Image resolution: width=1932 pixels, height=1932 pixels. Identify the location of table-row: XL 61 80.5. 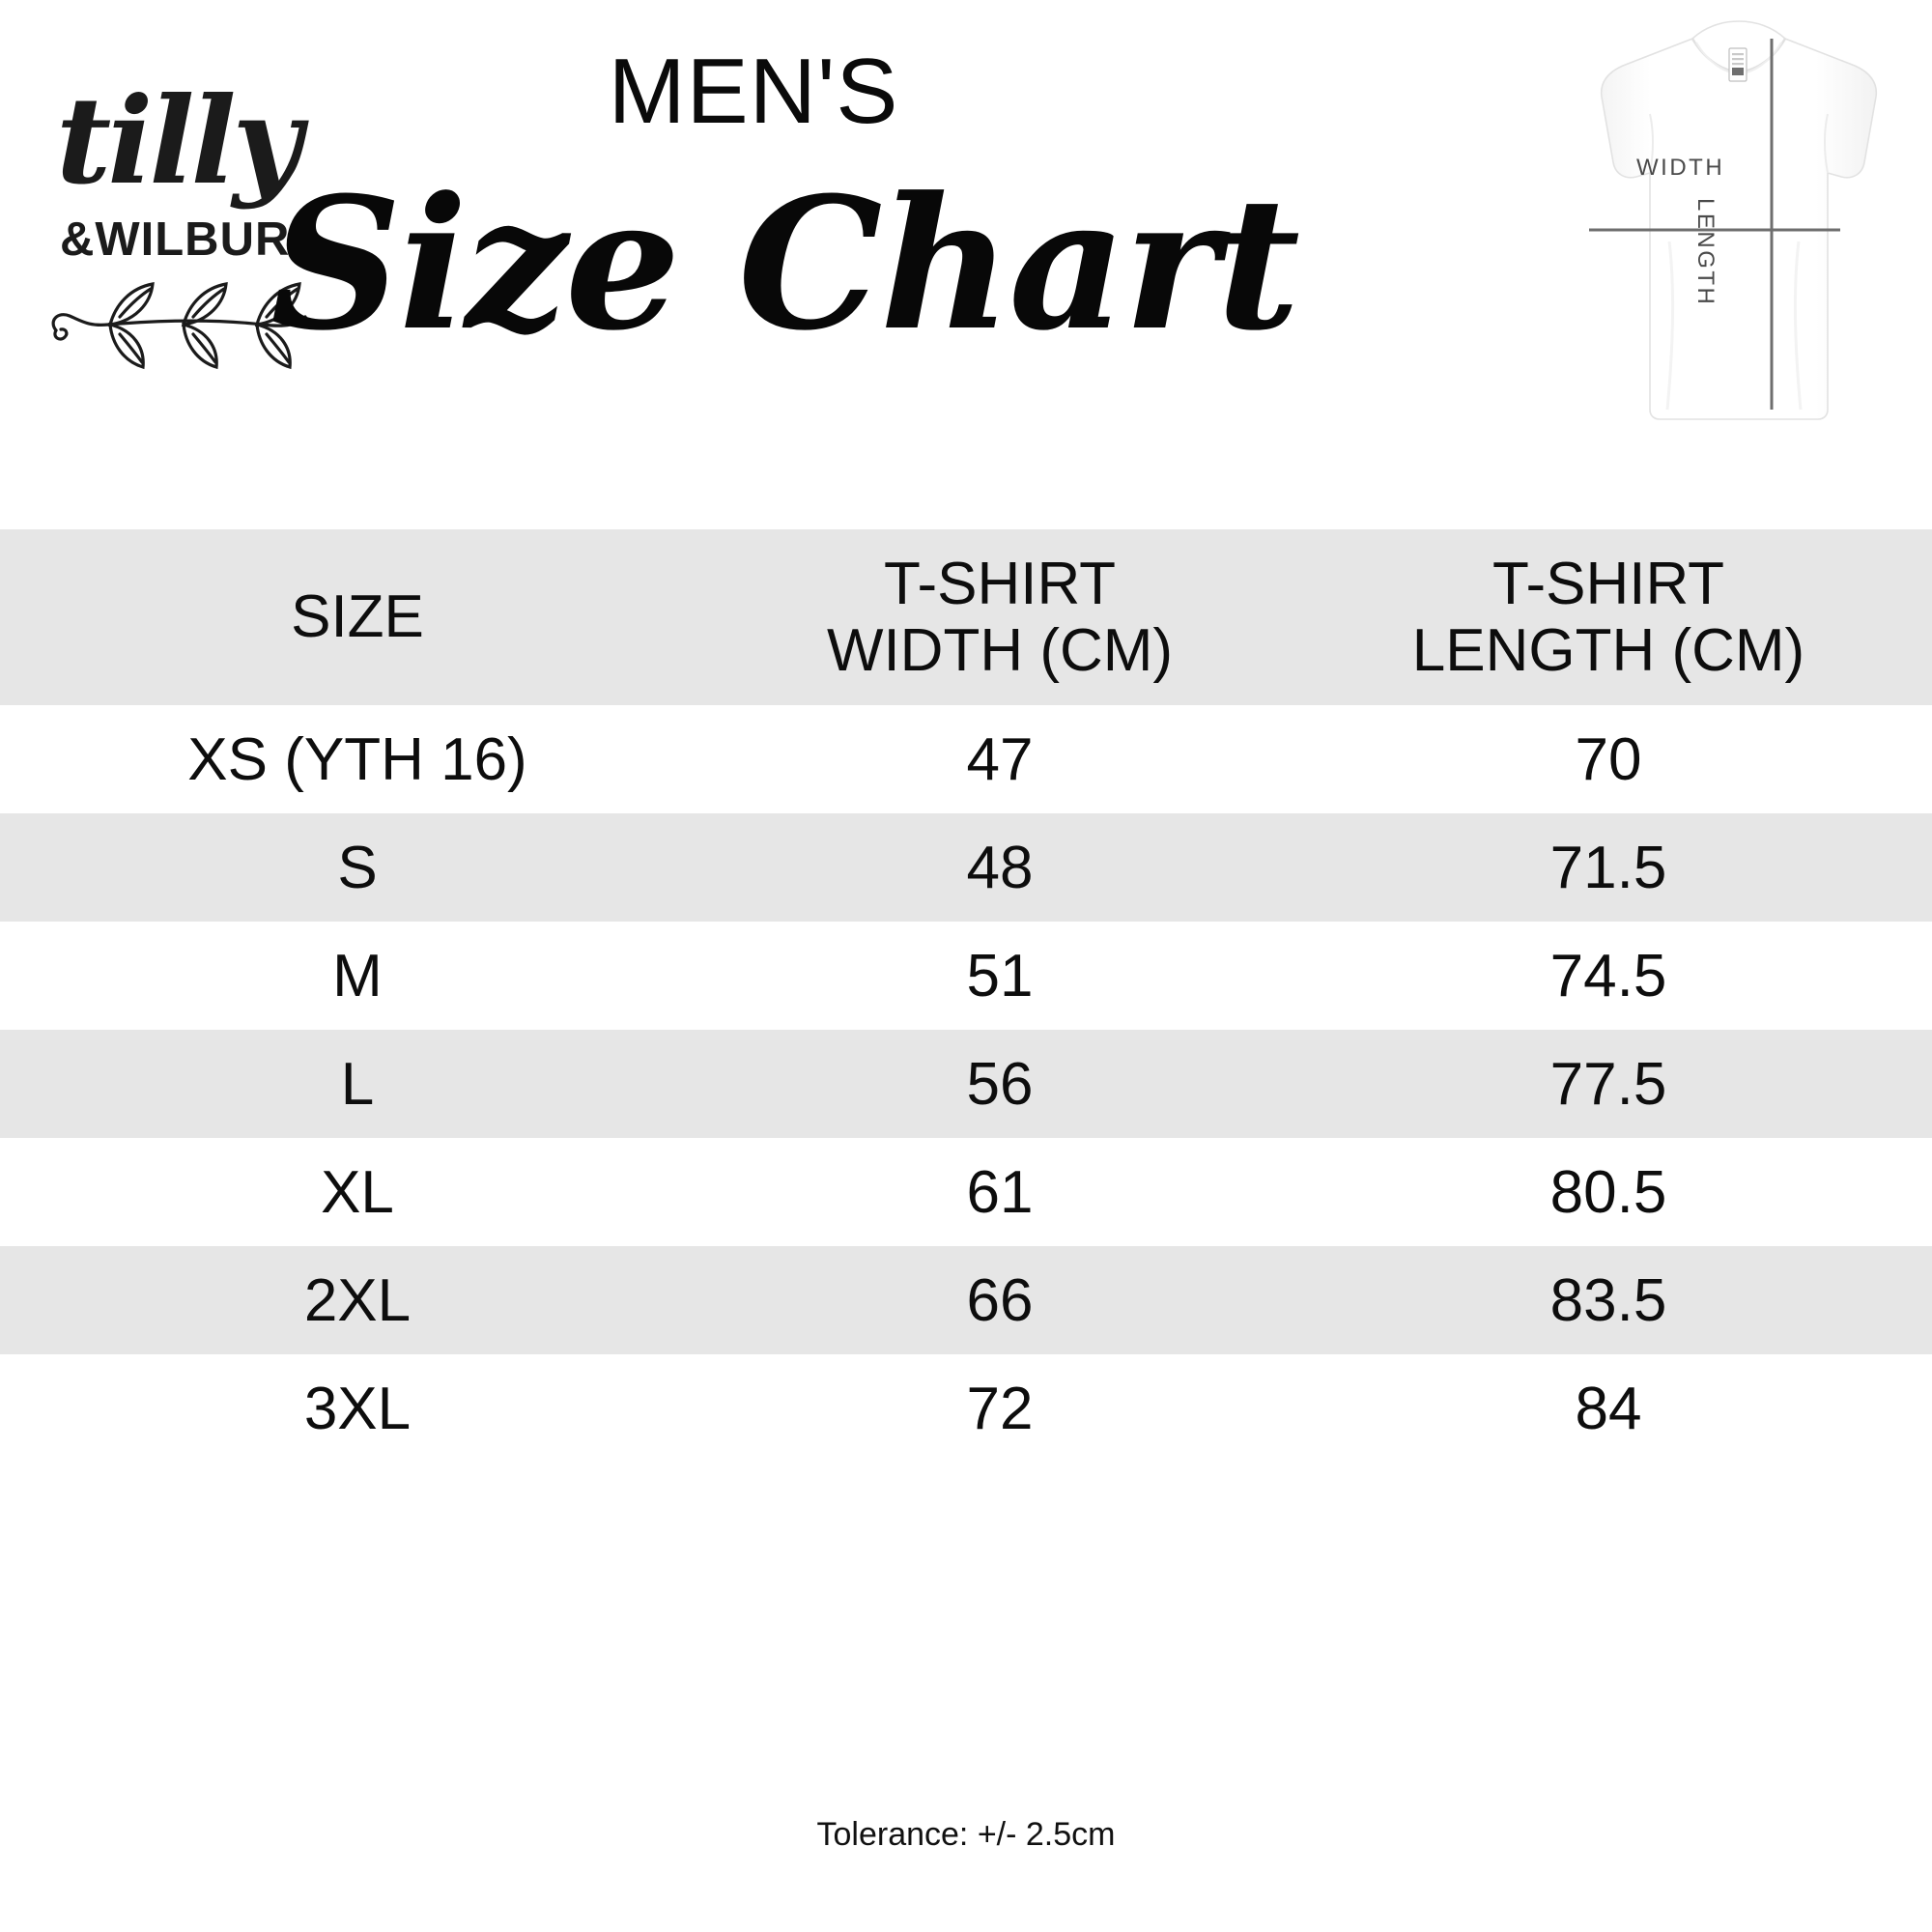
(966, 1192).